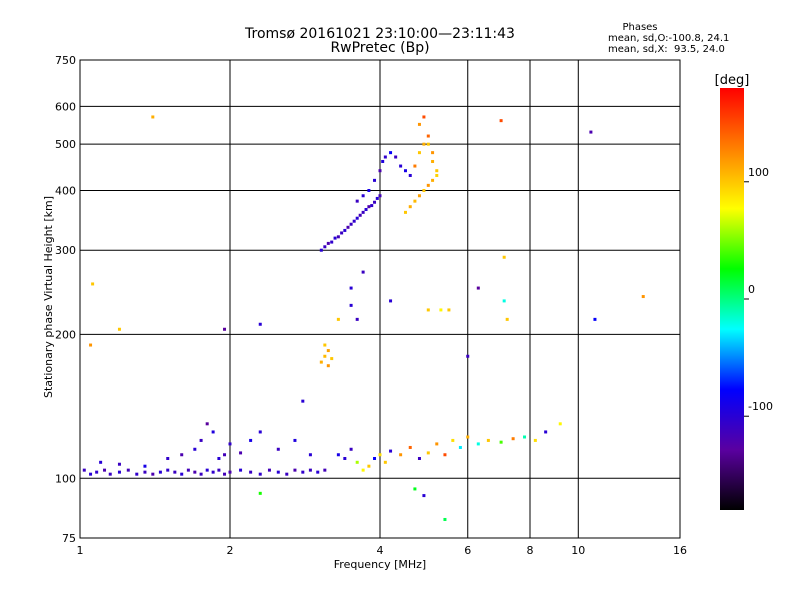 The image size is (800, 600). I want to click on colorbar-label: [deg], so click(732, 80).